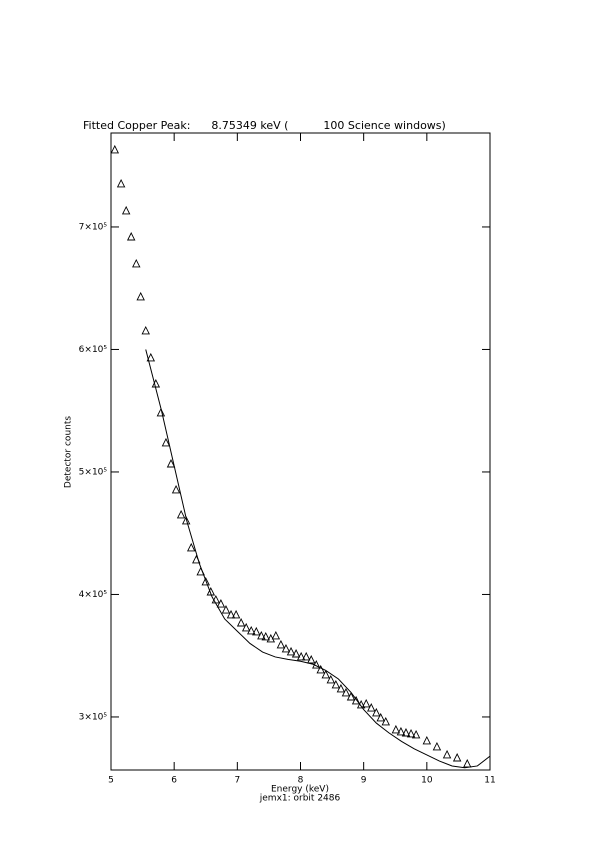 The width and height of the screenshot is (595, 842). Describe the element at coordinates (237, 781) in the screenshot. I see `x-tick-label: 7` at that location.